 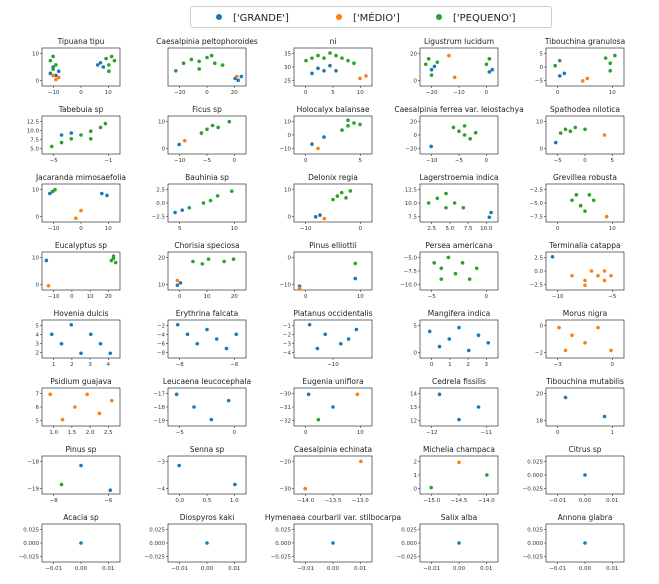 I want to click on x-tick-label: −10, so click(x=180, y=161).